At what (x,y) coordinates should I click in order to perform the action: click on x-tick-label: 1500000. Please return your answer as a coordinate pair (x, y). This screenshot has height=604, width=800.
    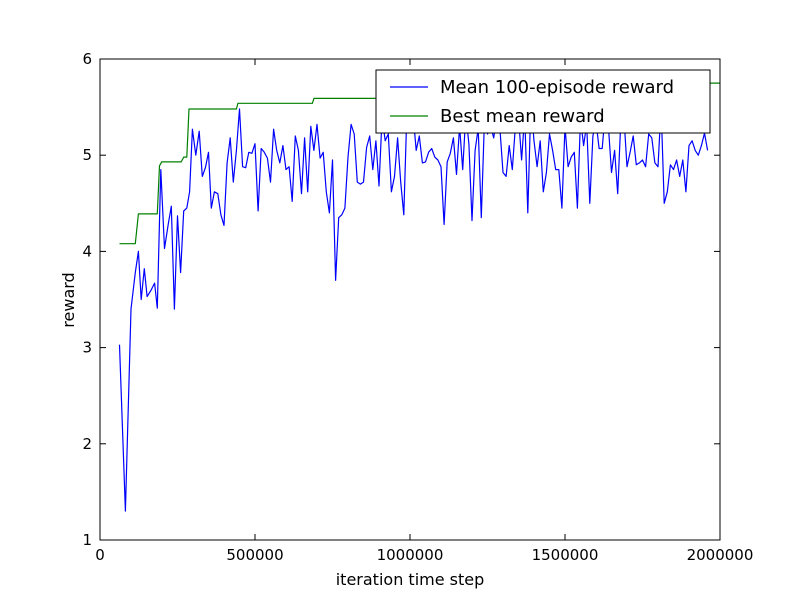
    Looking at the image, I should click on (565, 555).